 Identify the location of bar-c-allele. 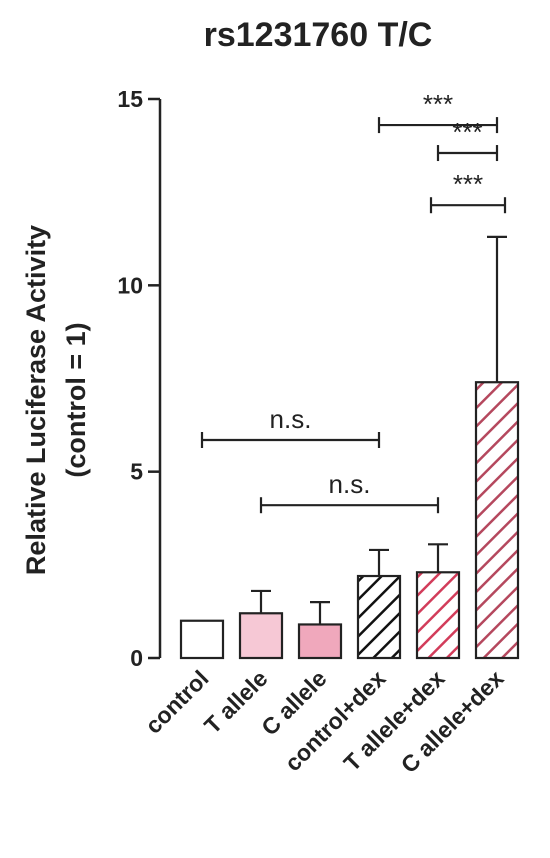
(320, 641).